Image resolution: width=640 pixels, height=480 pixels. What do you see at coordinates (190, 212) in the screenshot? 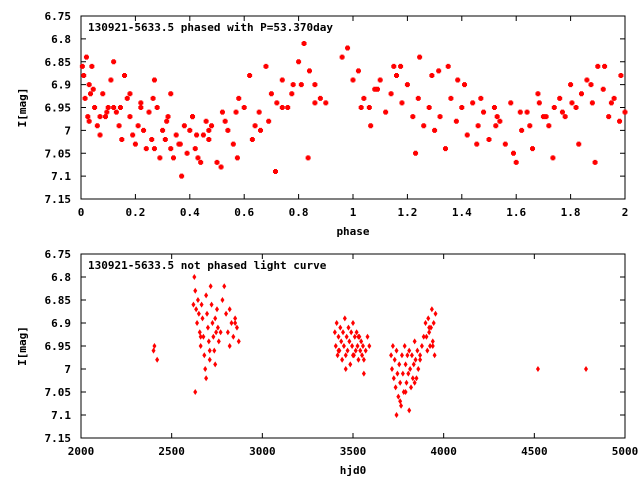
I see `x-tick-label: 0.4` at bounding box center [190, 212].